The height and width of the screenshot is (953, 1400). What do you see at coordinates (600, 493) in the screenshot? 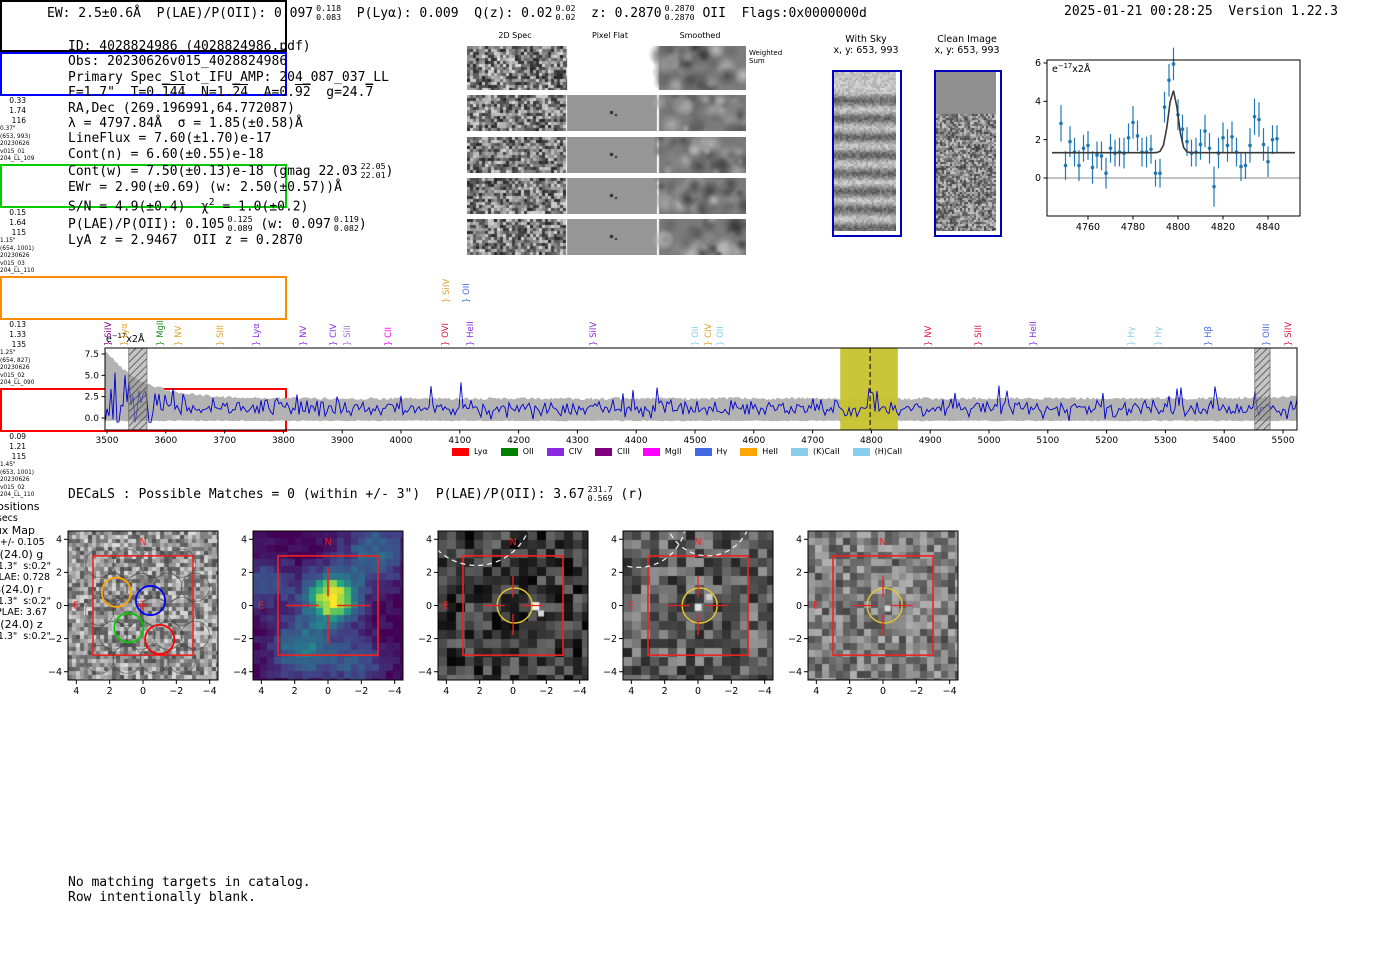
I see `stacked-uncertainty: 231.7 0.569` at bounding box center [600, 493].